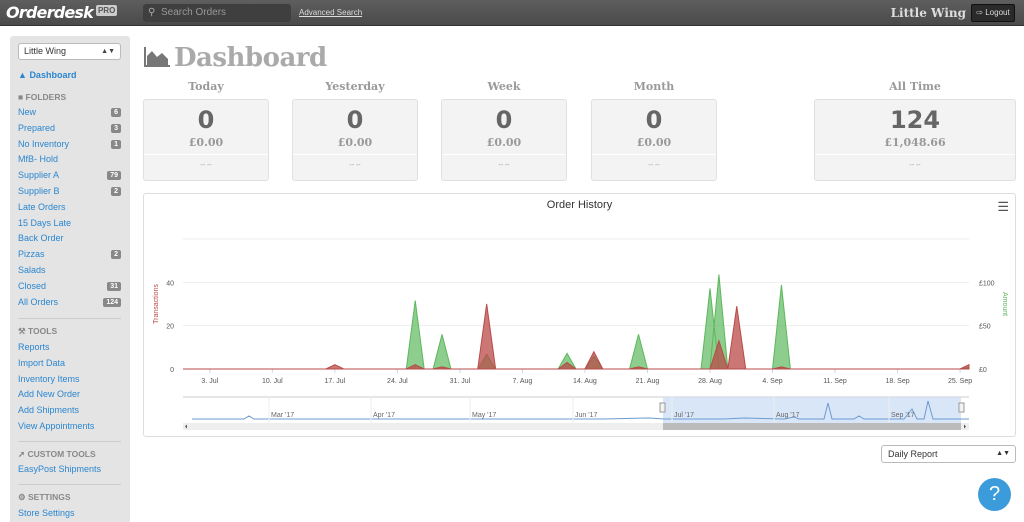 Image resolution: width=1024 pixels, height=522 pixels. Describe the element at coordinates (44, 223) in the screenshot. I see `sidebar-item-folder: 15 Days Late` at that location.